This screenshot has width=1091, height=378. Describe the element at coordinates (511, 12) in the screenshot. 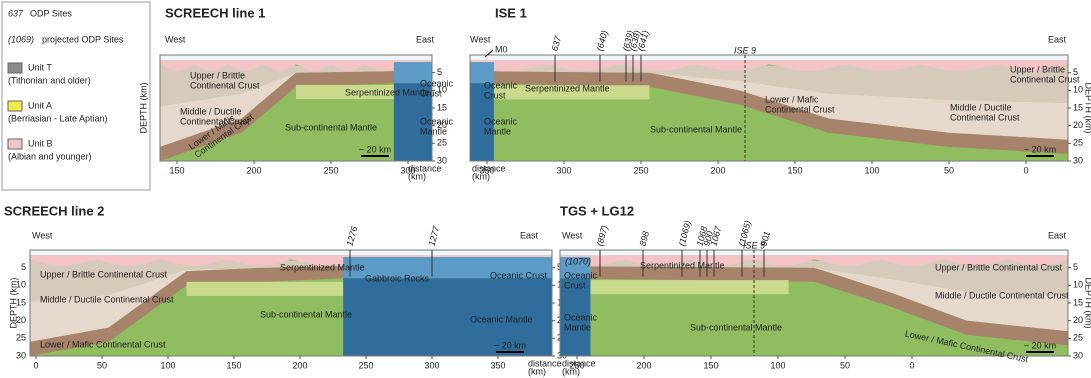

I see `panel-title: ISE 1` at that location.